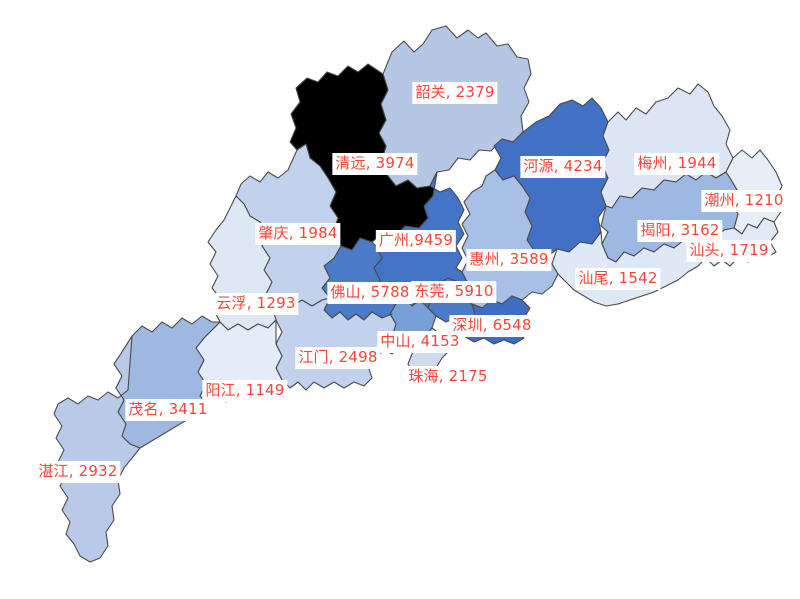 This screenshot has width=800, height=599. What do you see at coordinates (97, 449) in the screenshot?
I see `region-zhanjiang` at bounding box center [97, 449].